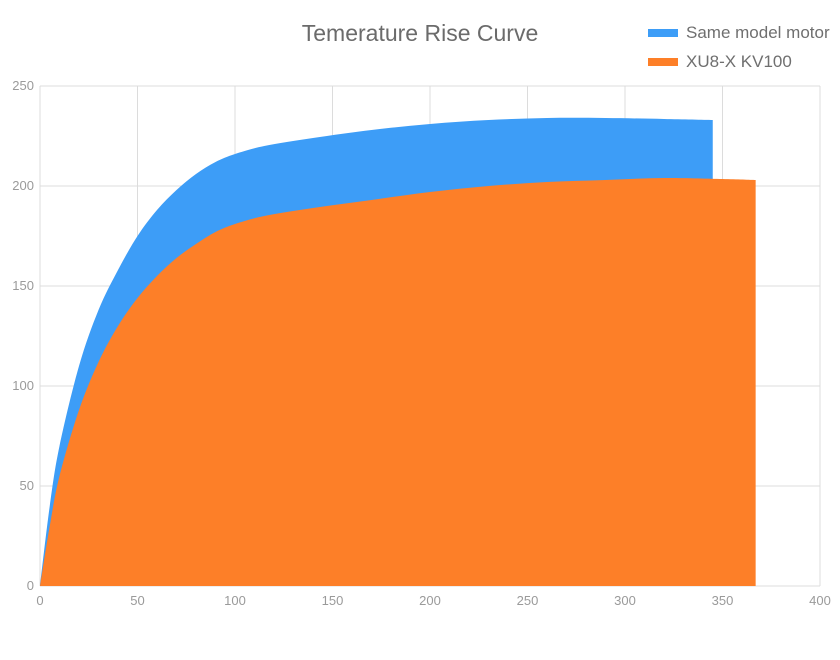 The image size is (840, 660). I want to click on x-tick-label: 200, so click(430, 600).